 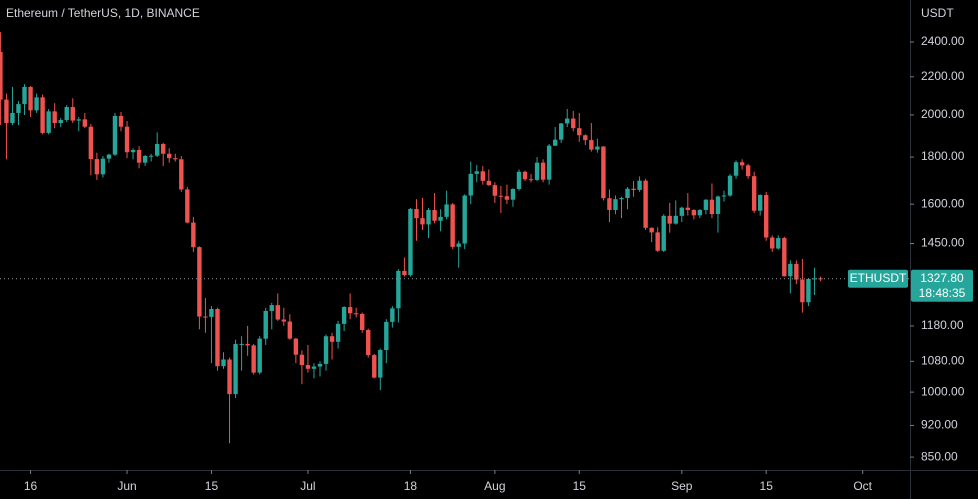 What do you see at coordinates (31, 486) in the screenshot?
I see `x-tick-label: 16` at bounding box center [31, 486].